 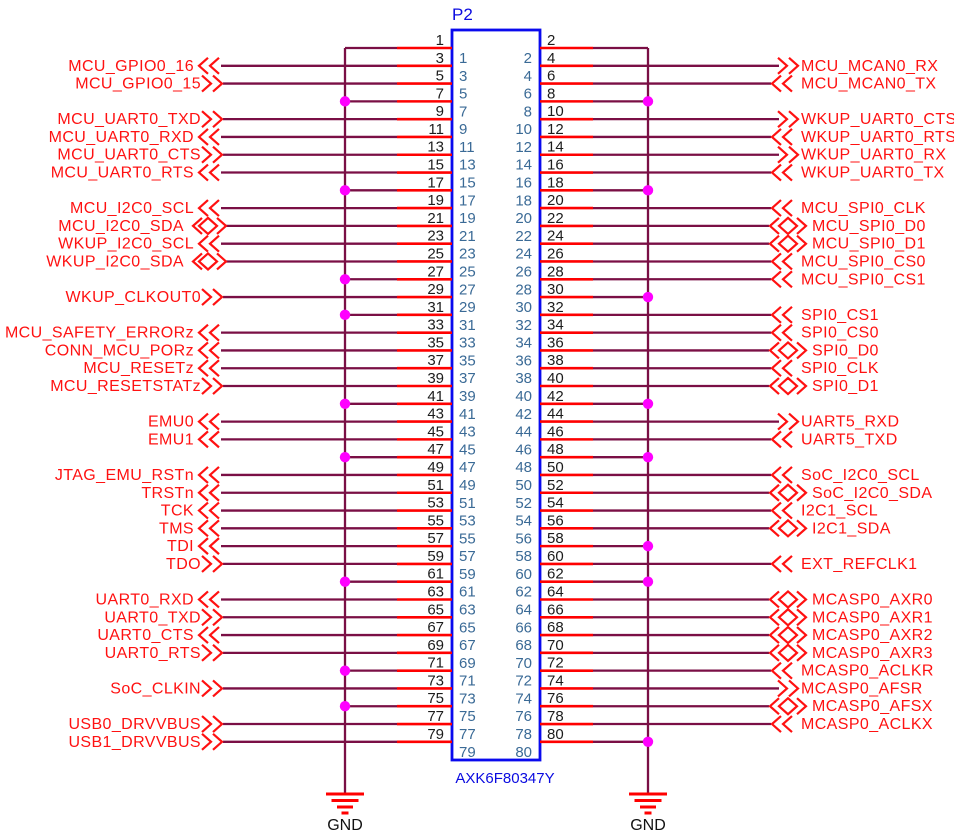 What do you see at coordinates (266, 227) in the screenshot?
I see `pin-row-left-21: 21 21 MCU_I2C0_SDA` at bounding box center [266, 227].